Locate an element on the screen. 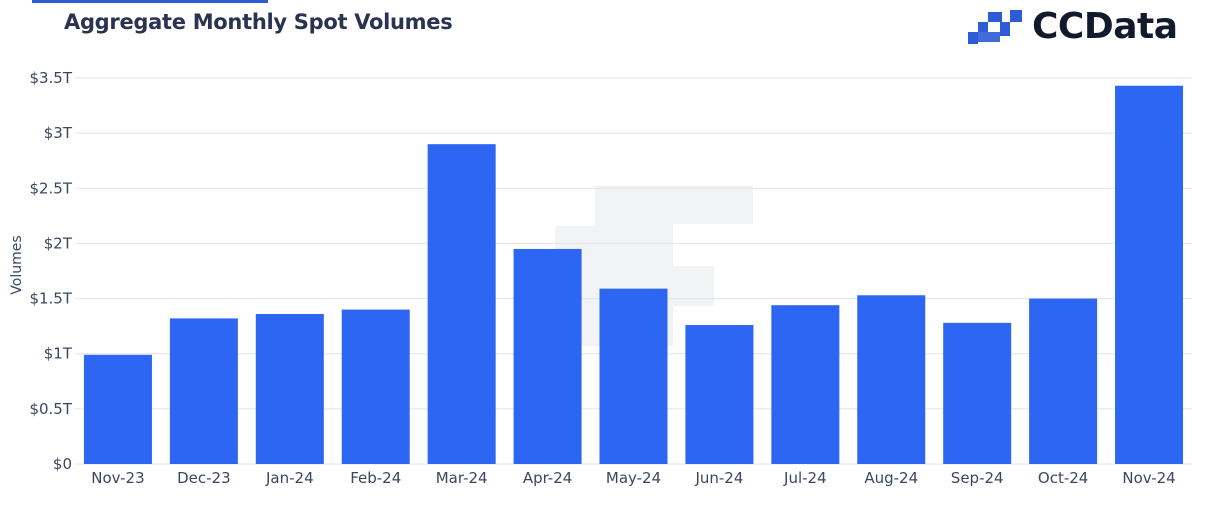  y-tick-label: $2T is located at coordinates (58, 243).